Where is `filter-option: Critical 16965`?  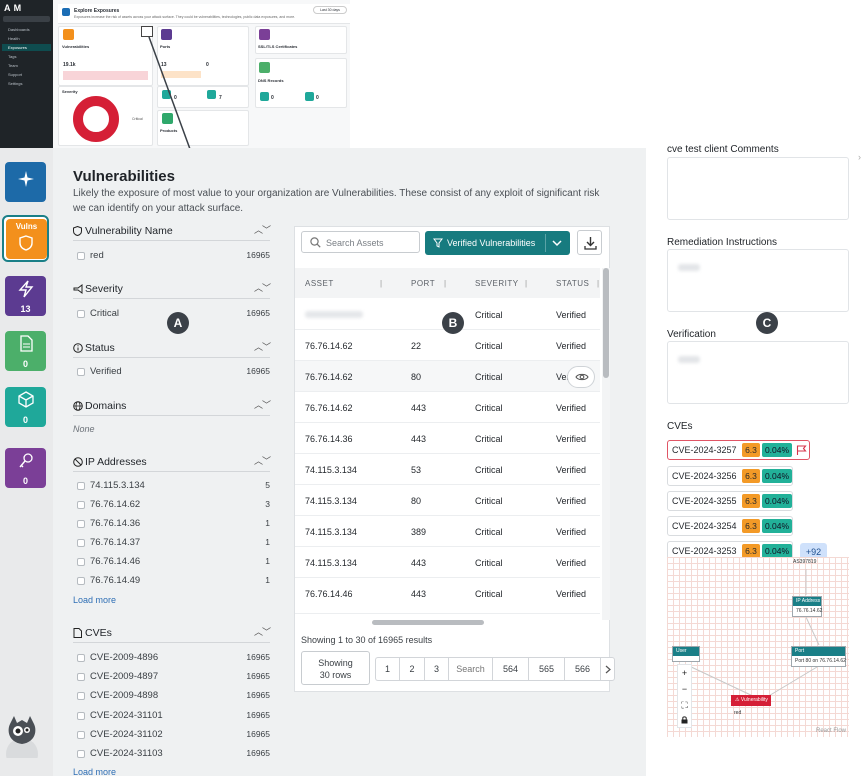 filter-option: Critical 16965 is located at coordinates (173, 315).